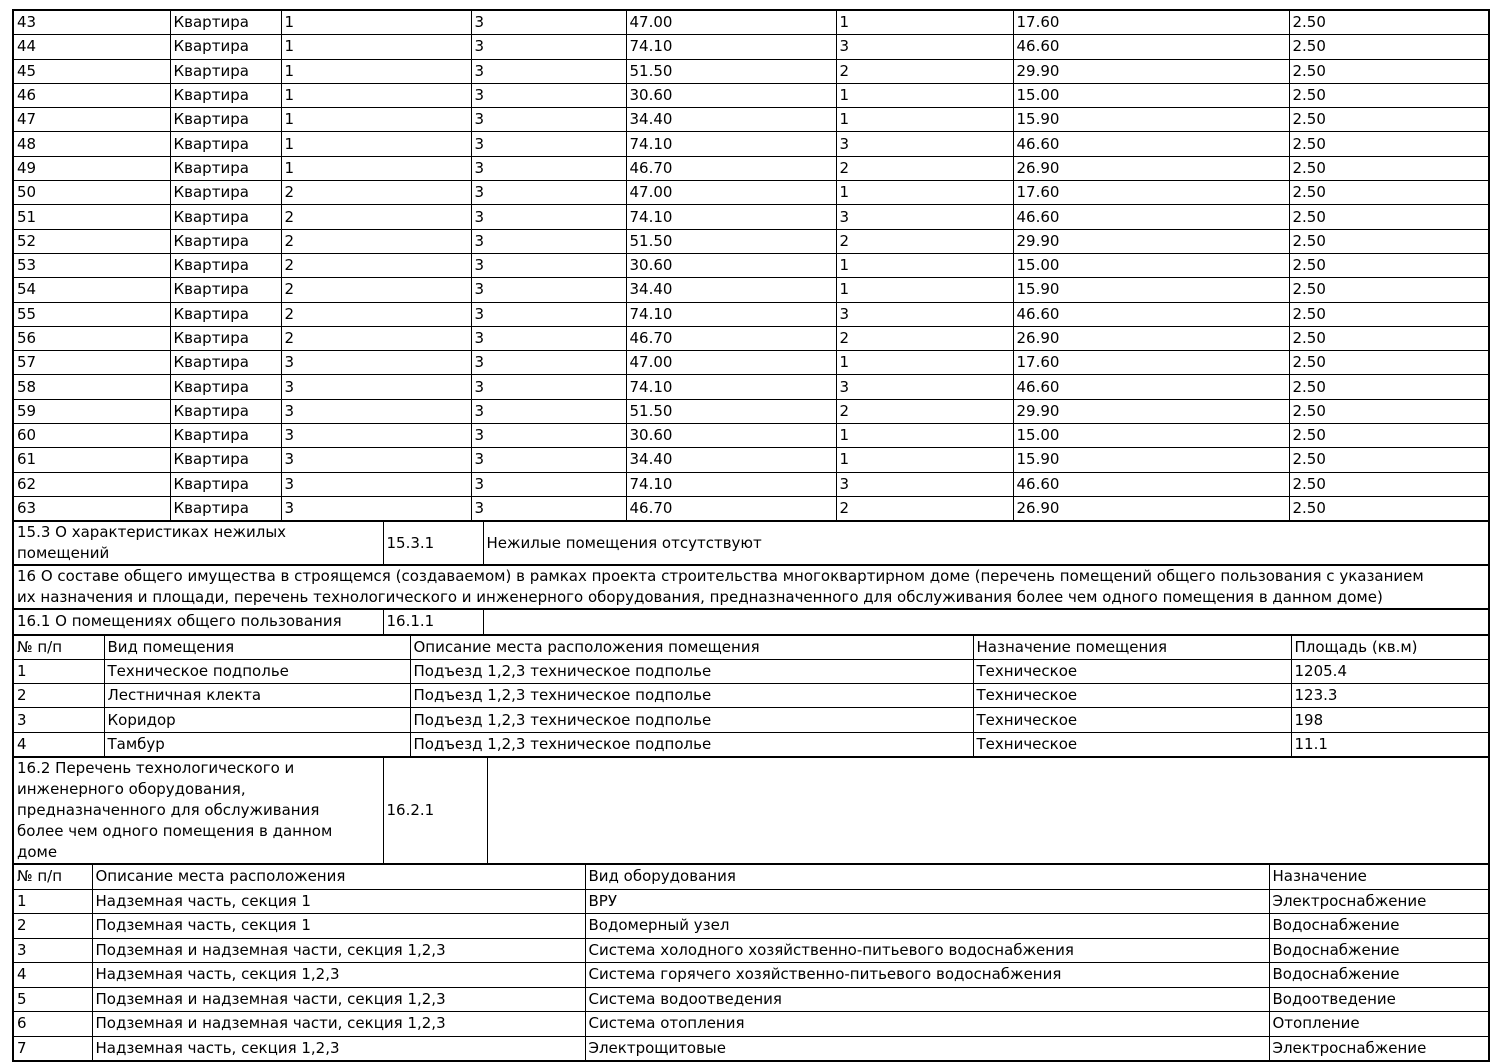 The width and height of the screenshot is (1500, 1062). Describe the element at coordinates (927, 1024) in the screenshot. I see `table-cell: Система отопления` at that location.